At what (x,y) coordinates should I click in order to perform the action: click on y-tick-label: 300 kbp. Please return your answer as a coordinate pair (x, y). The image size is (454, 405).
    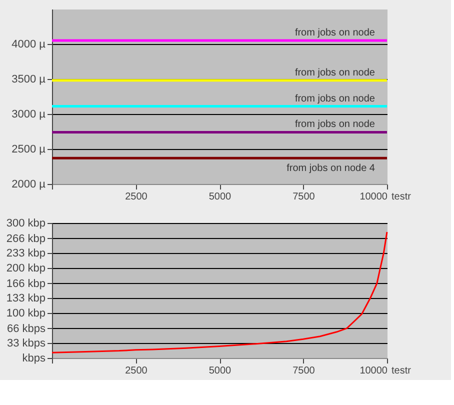
    Looking at the image, I should click on (26, 224).